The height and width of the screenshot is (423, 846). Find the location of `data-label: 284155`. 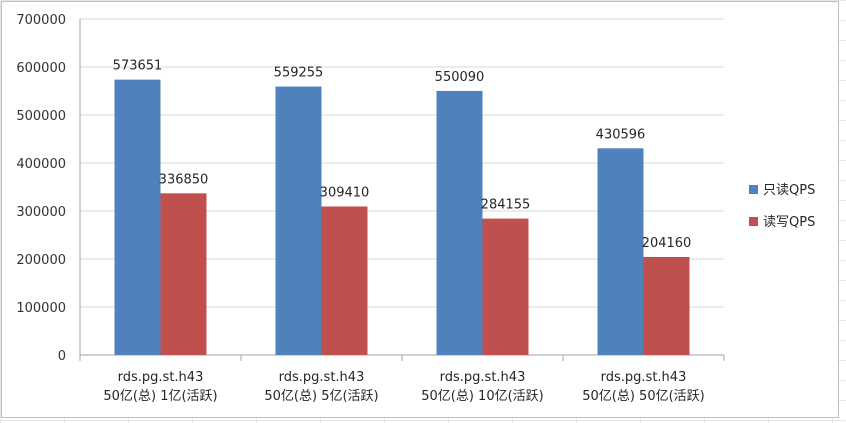

data-label: 284155 is located at coordinates (506, 205).